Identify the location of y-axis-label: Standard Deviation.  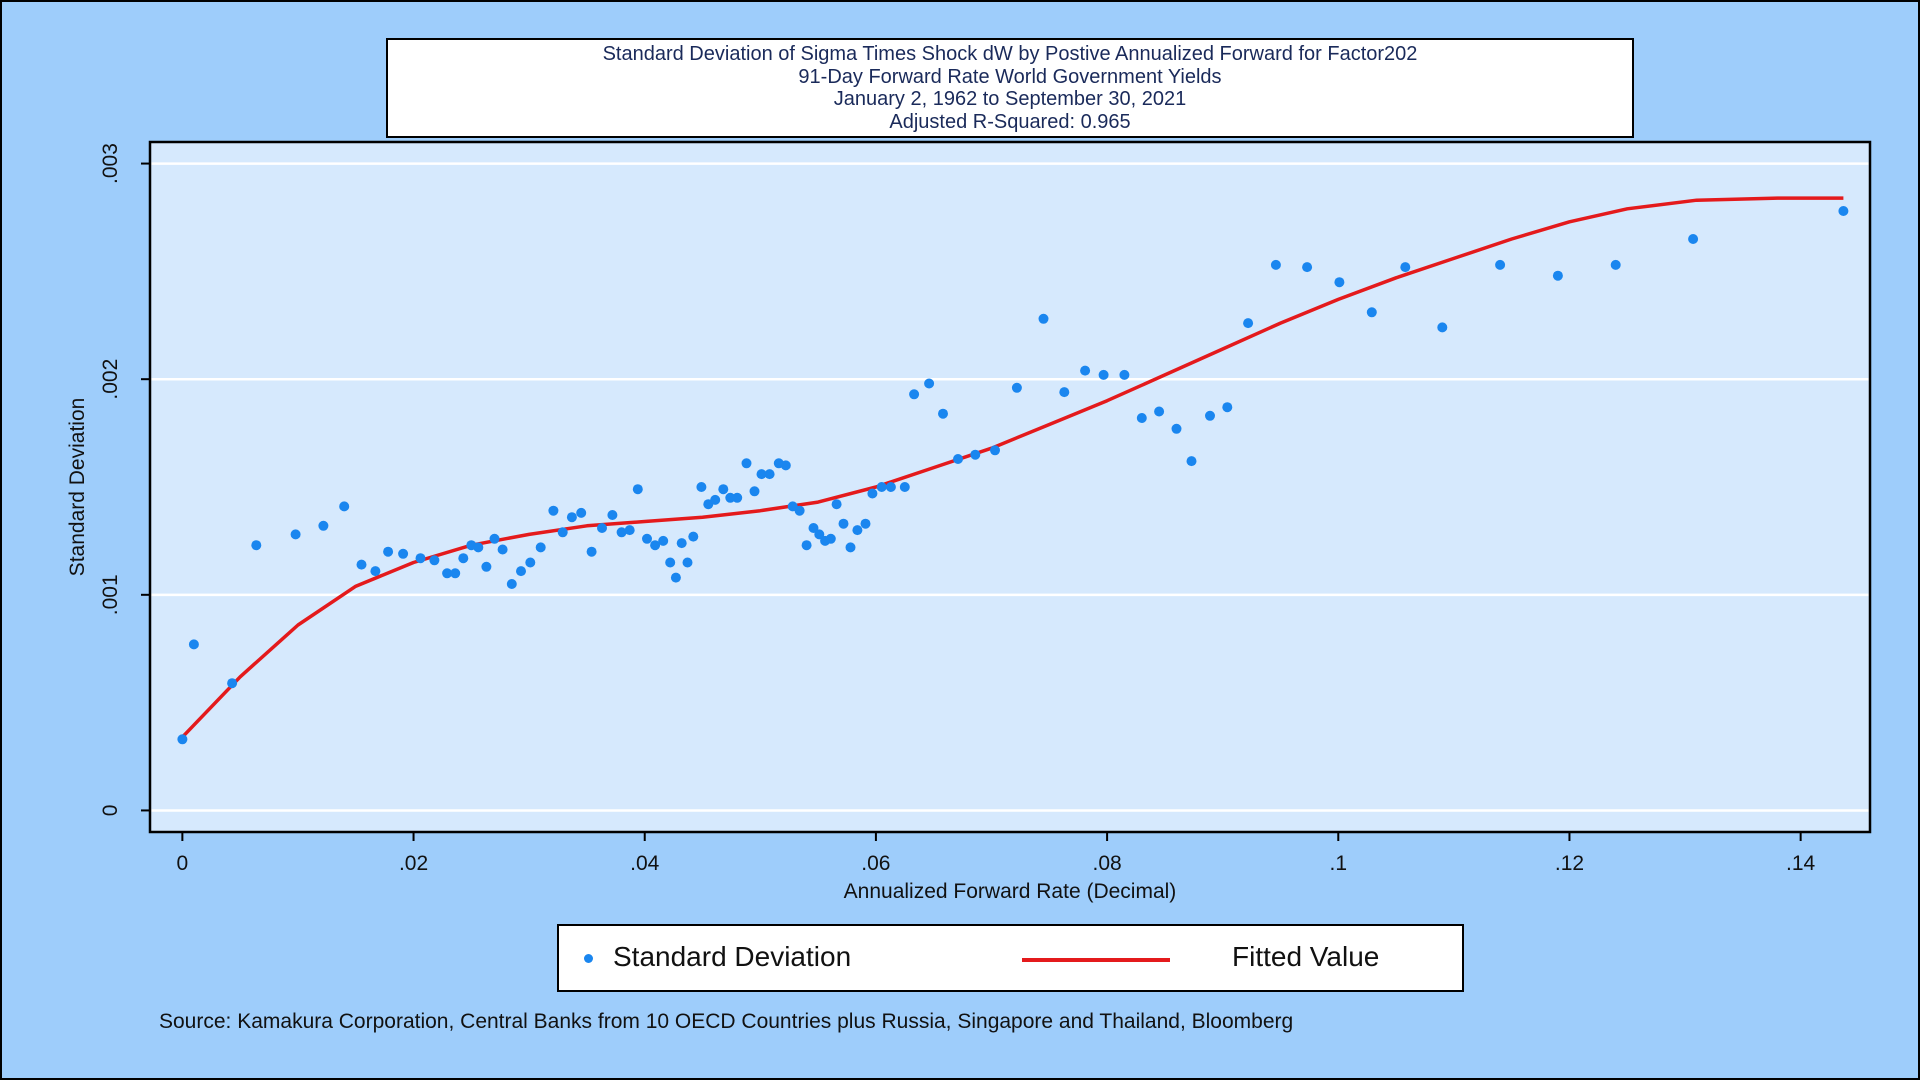
(77, 487).